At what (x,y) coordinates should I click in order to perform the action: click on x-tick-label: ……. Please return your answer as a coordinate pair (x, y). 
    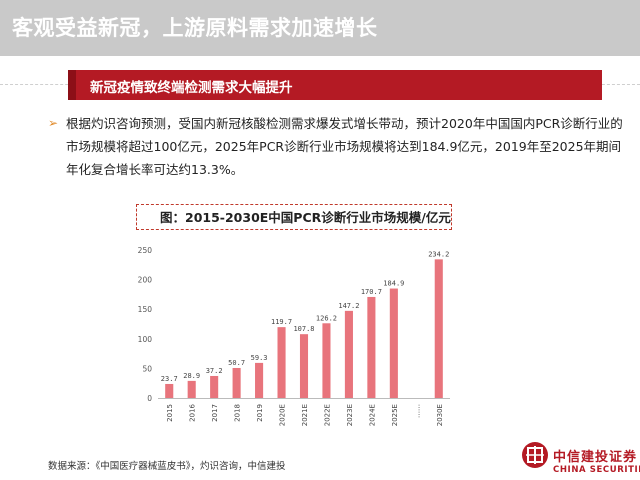
    Looking at the image, I should click on (417, 411).